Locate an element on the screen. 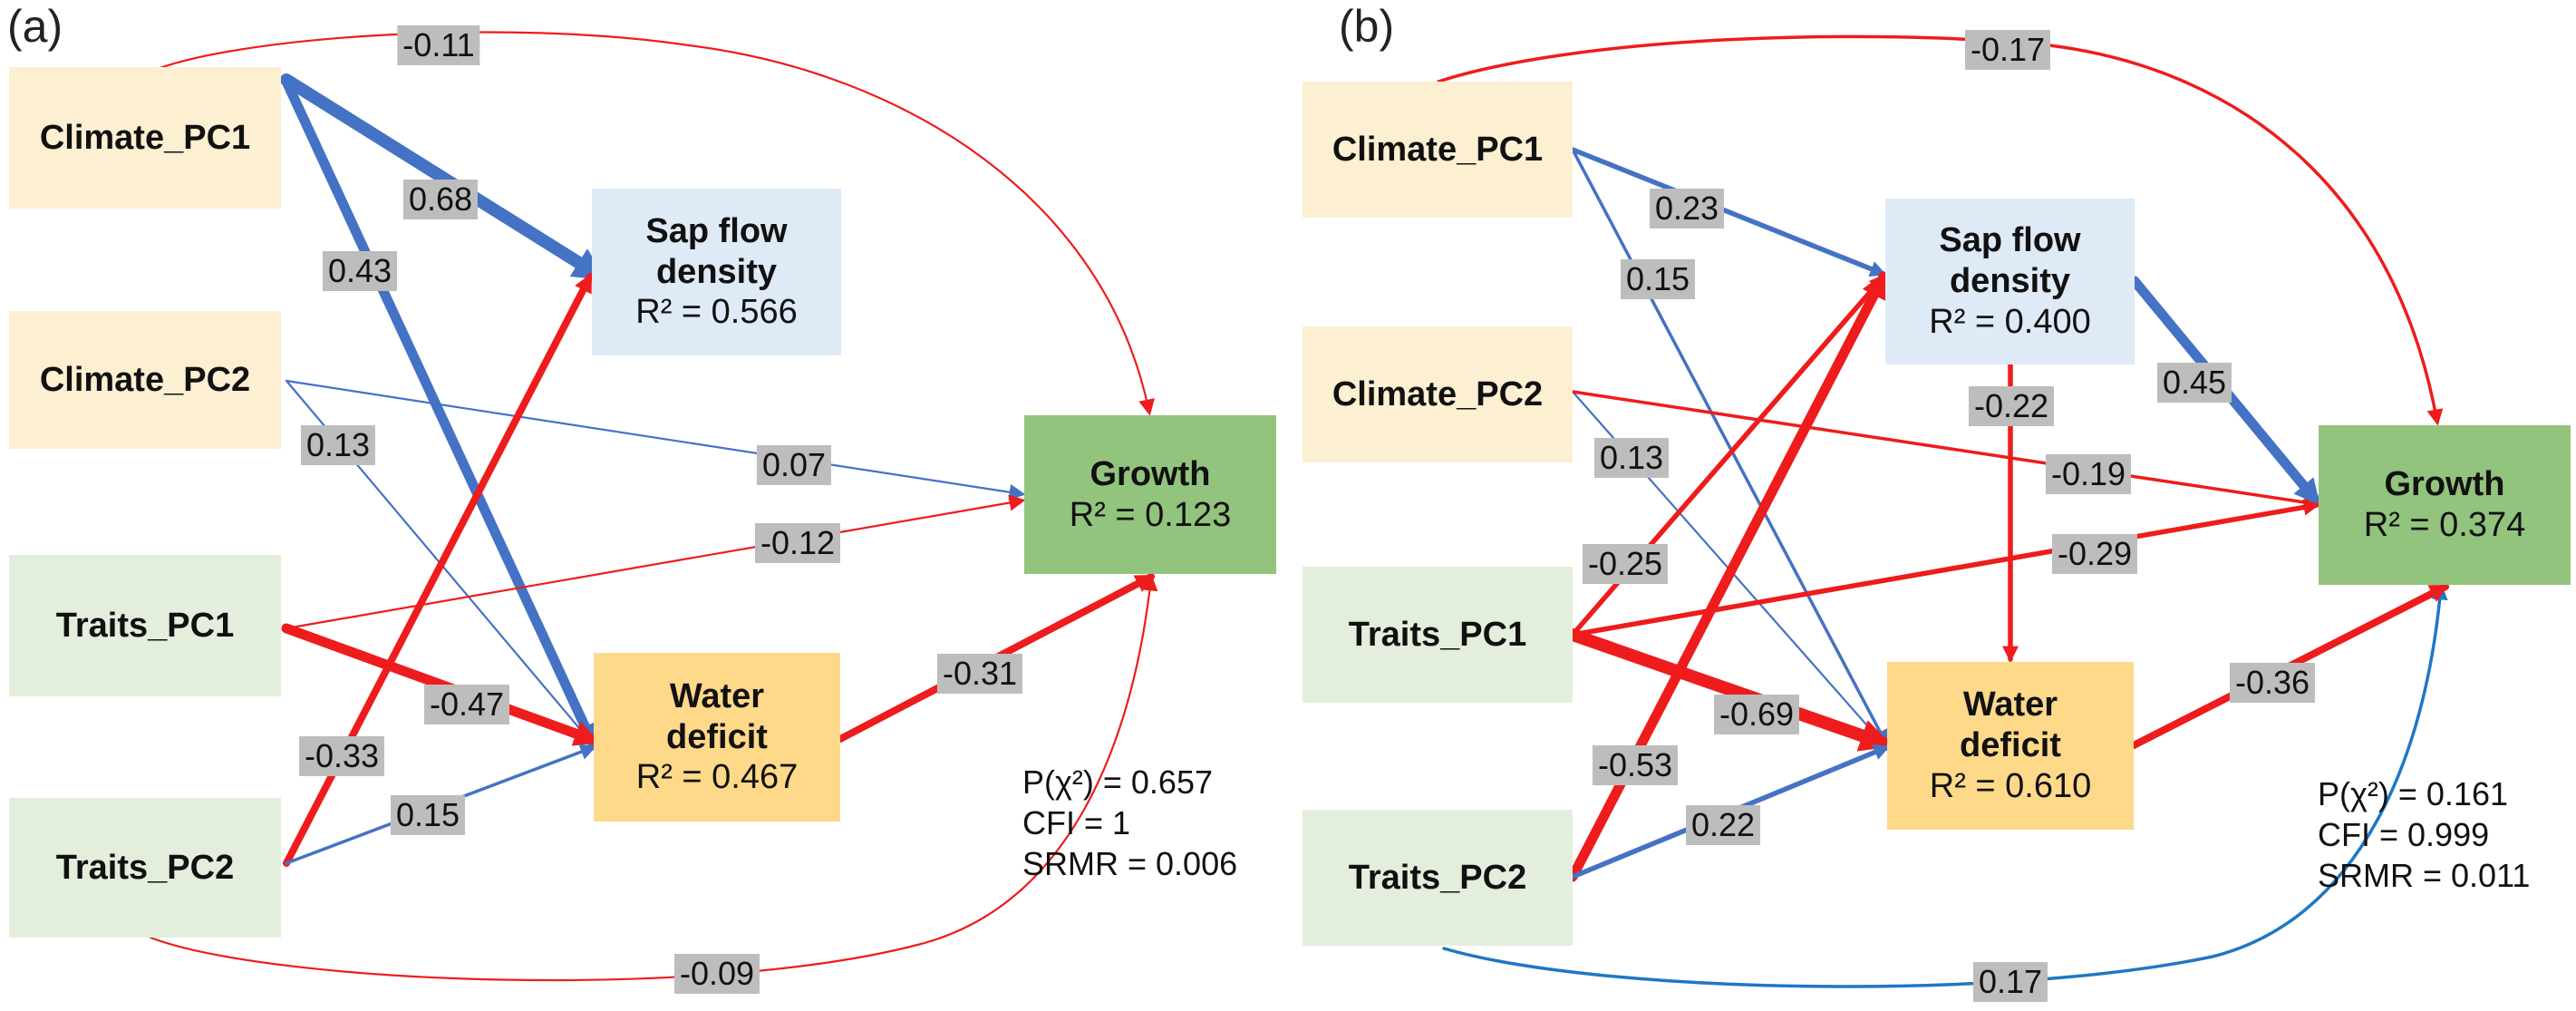 The height and width of the screenshot is (1011, 2576). coef-traits-pc1-sap: -0.25 is located at coordinates (1625, 564).